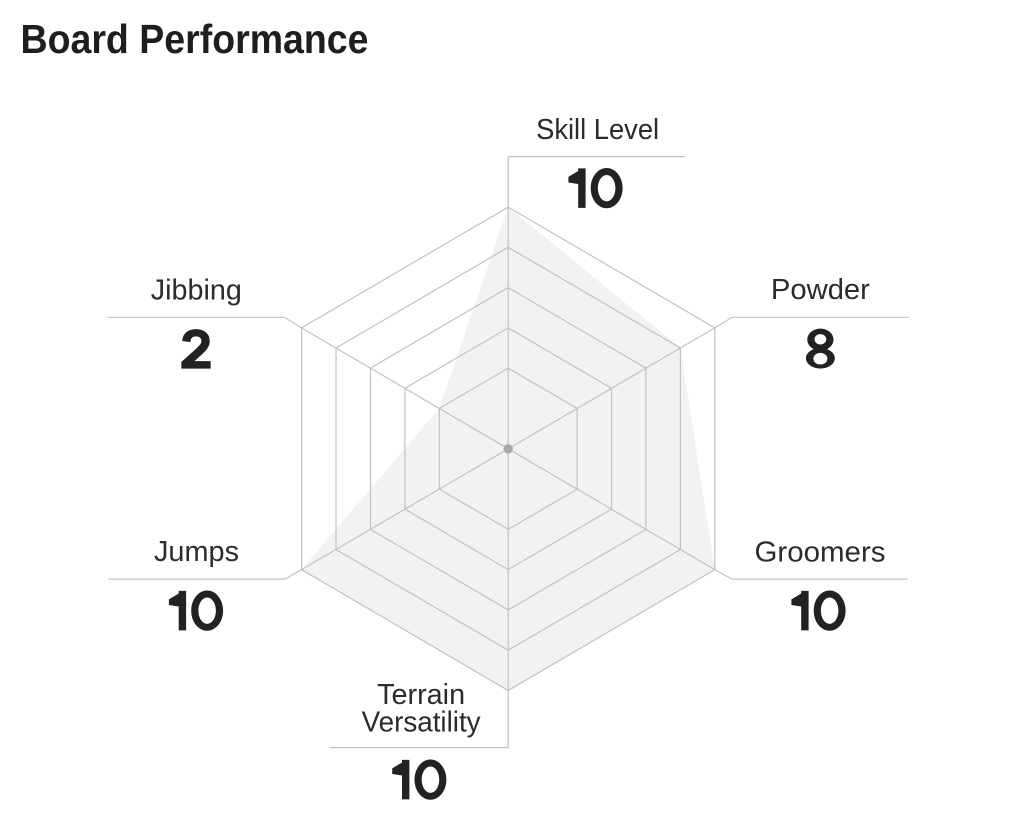 The image size is (1024, 836). I want to click on svg-text: Groomers, so click(820, 552).